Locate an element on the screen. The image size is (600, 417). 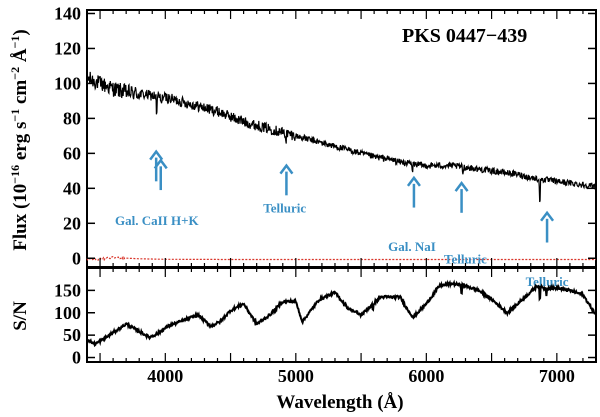
sn-x-tick-label: 6000 is located at coordinates (426, 376).